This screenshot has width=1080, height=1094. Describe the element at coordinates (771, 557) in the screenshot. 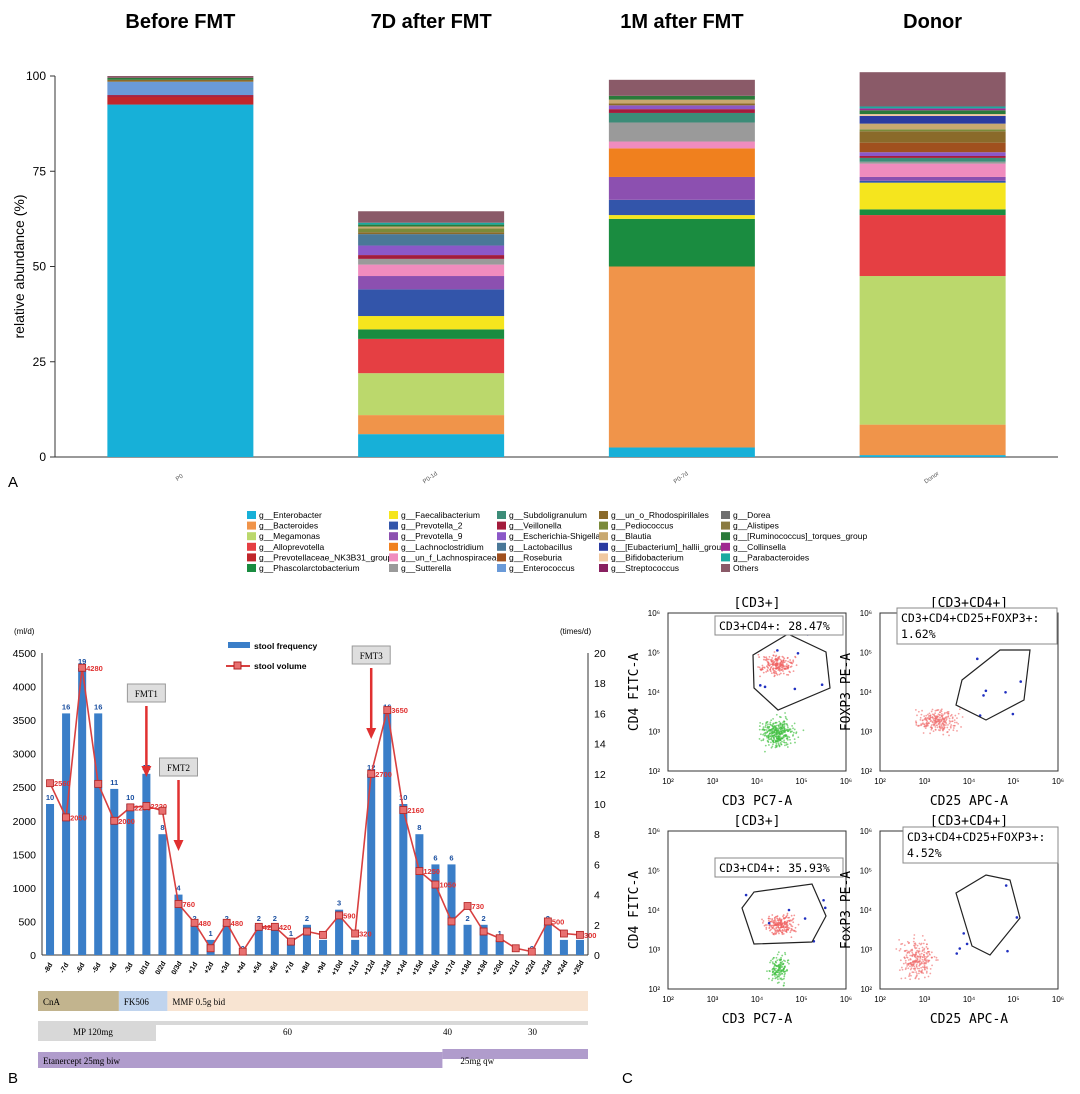

I see `a-legend-label: g__Parabacteroides` at that location.